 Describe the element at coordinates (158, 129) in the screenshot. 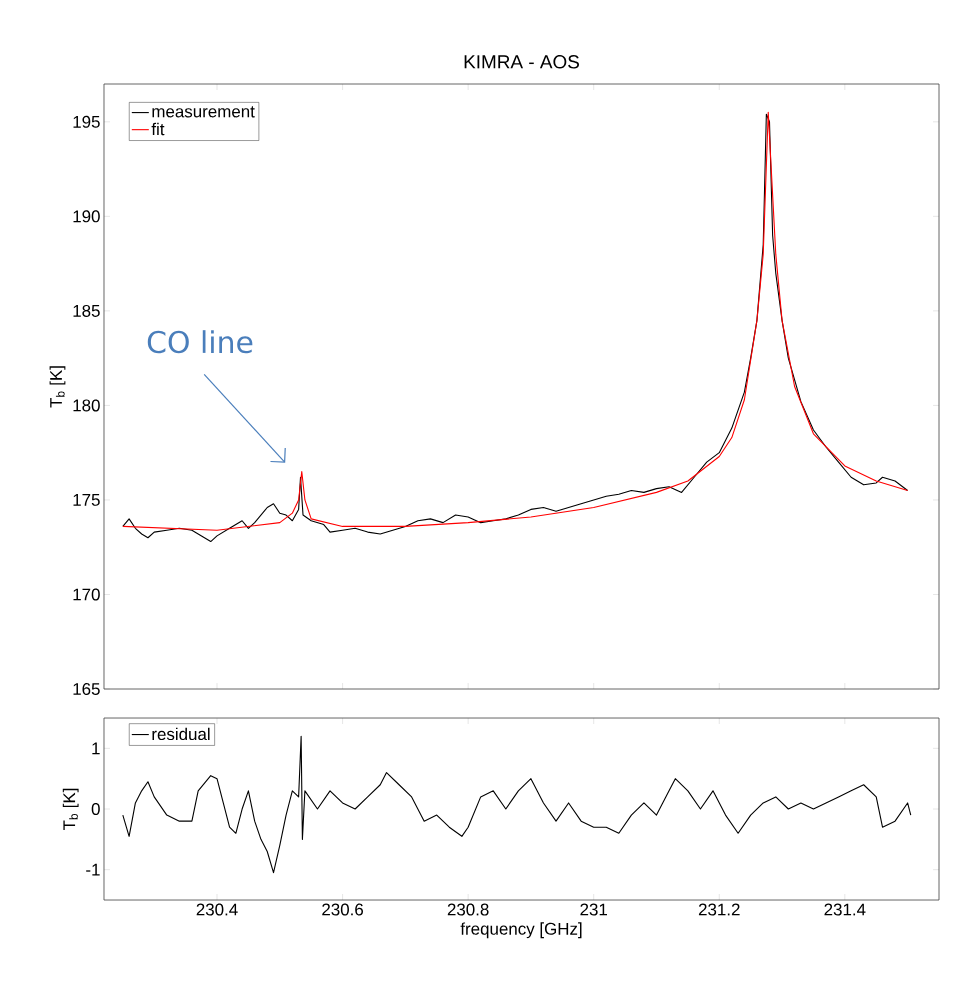

I see `legend-label: fit` at that location.